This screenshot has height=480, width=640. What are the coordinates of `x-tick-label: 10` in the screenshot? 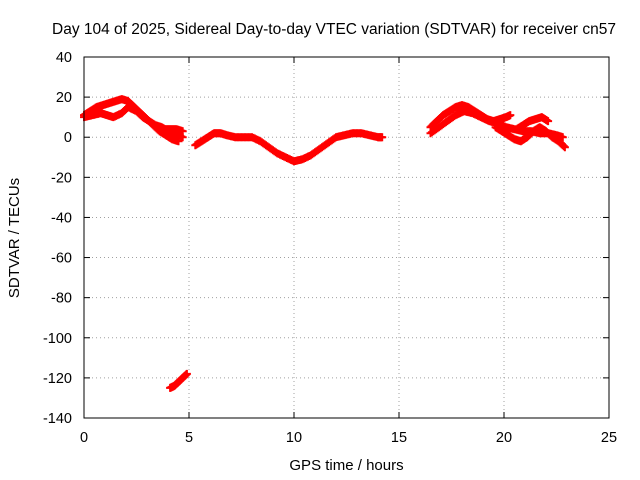 It's located at (294, 438).